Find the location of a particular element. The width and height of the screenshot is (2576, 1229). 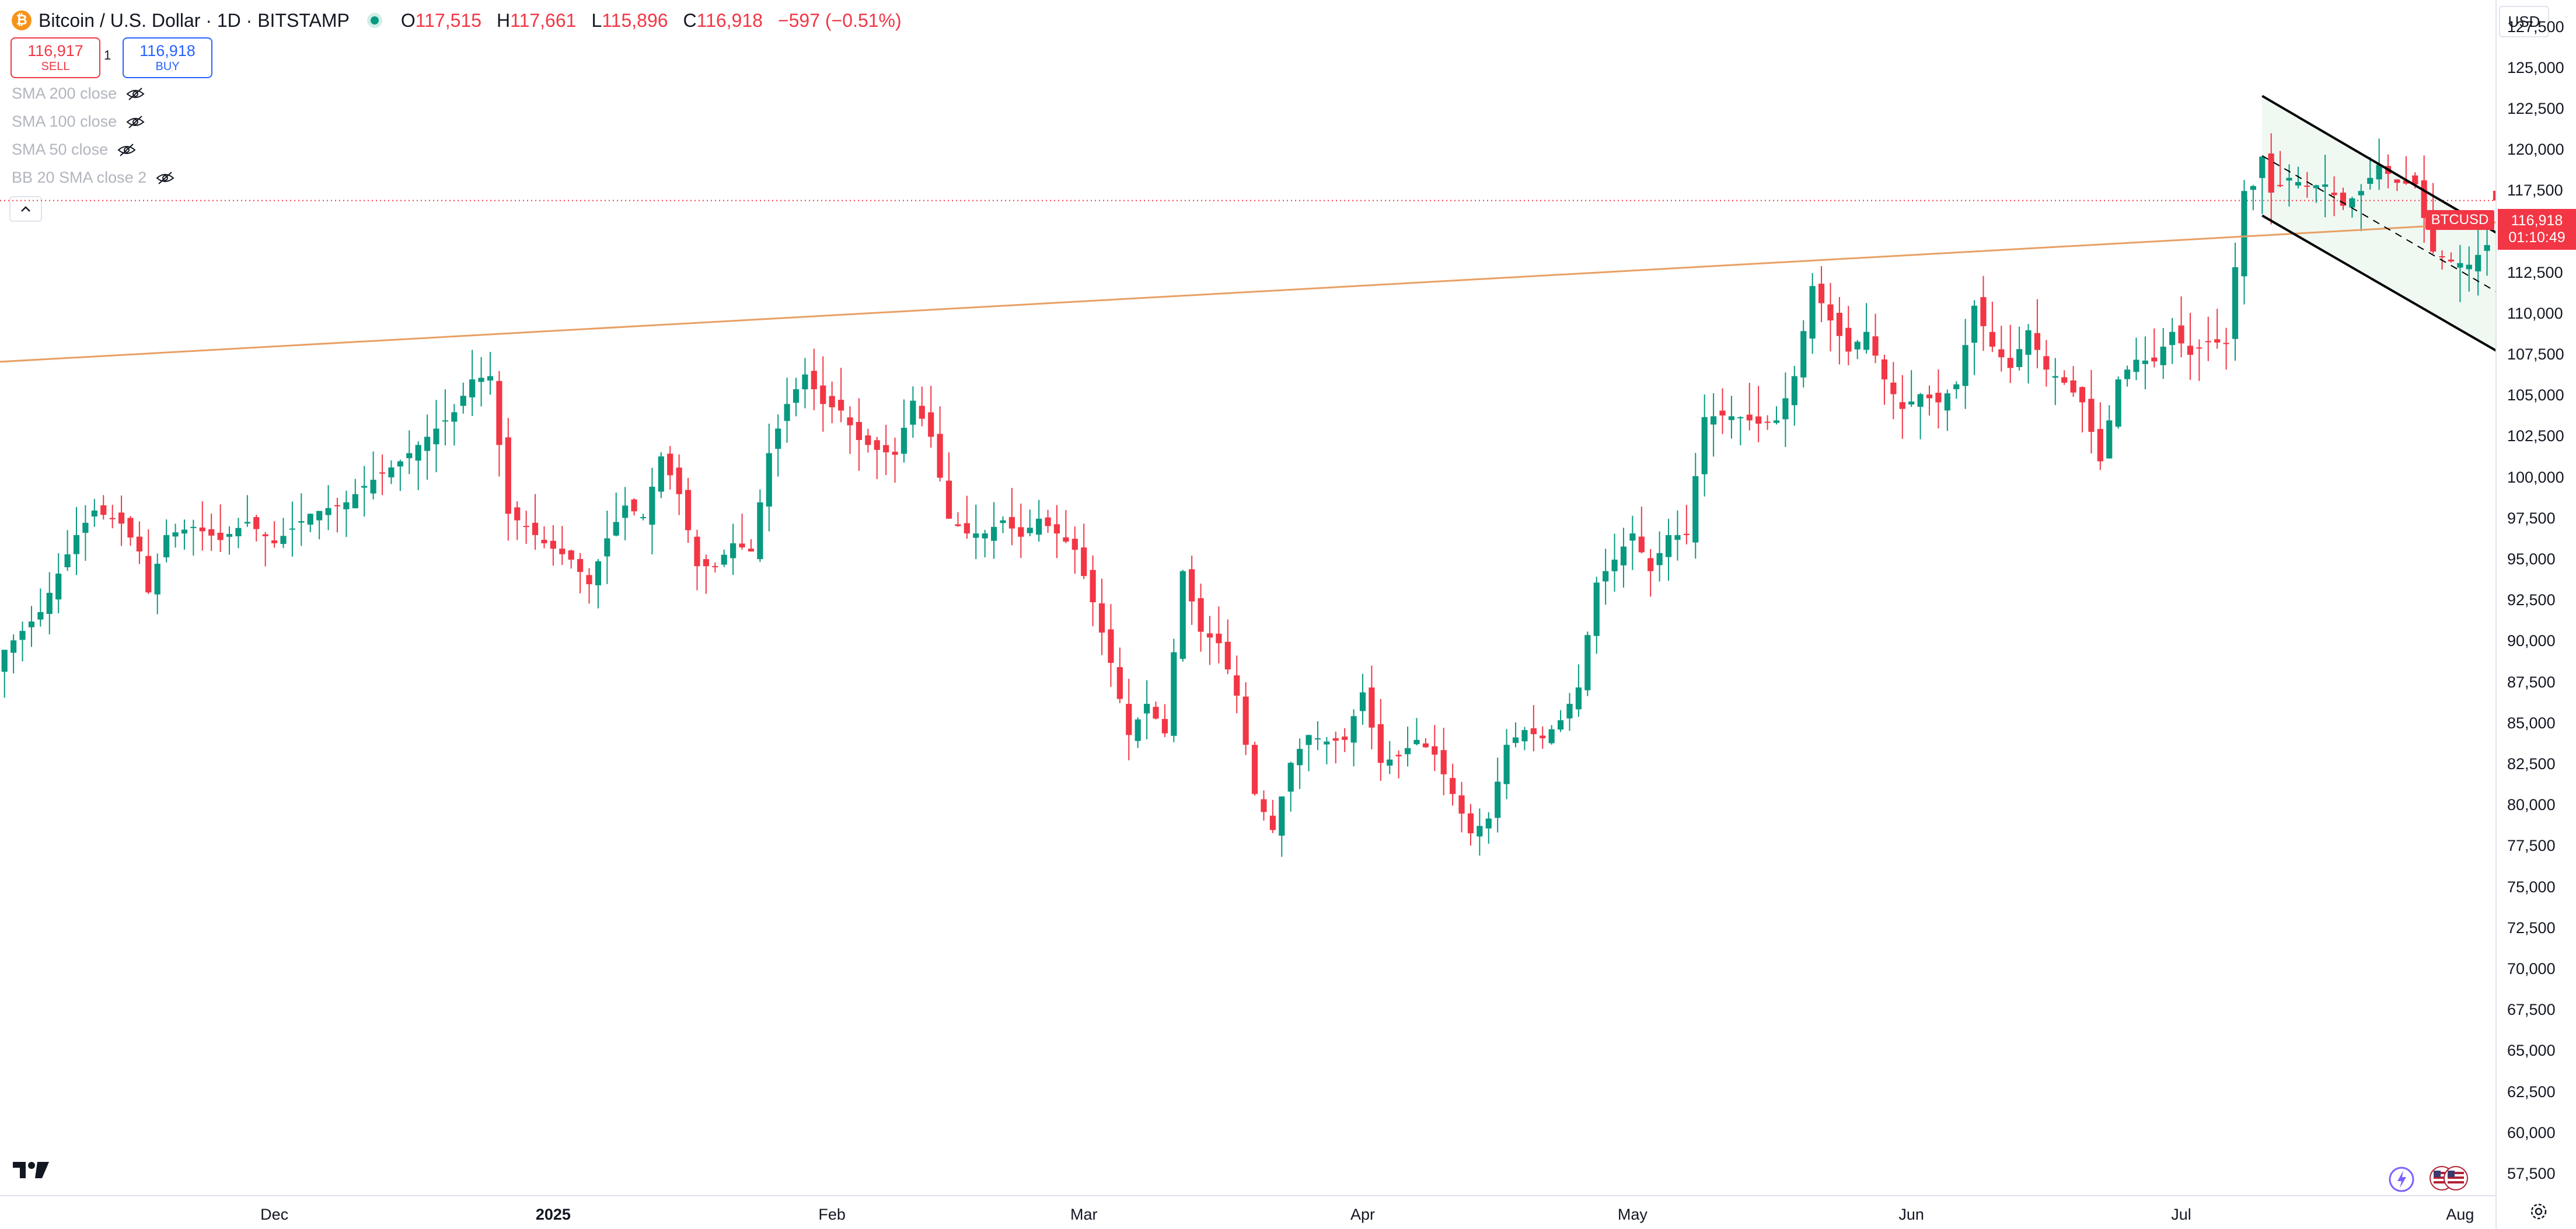

symbol-title: Bitcoin / U.S. Dollar · 1D · BITSTAMP is located at coordinates (194, 20).